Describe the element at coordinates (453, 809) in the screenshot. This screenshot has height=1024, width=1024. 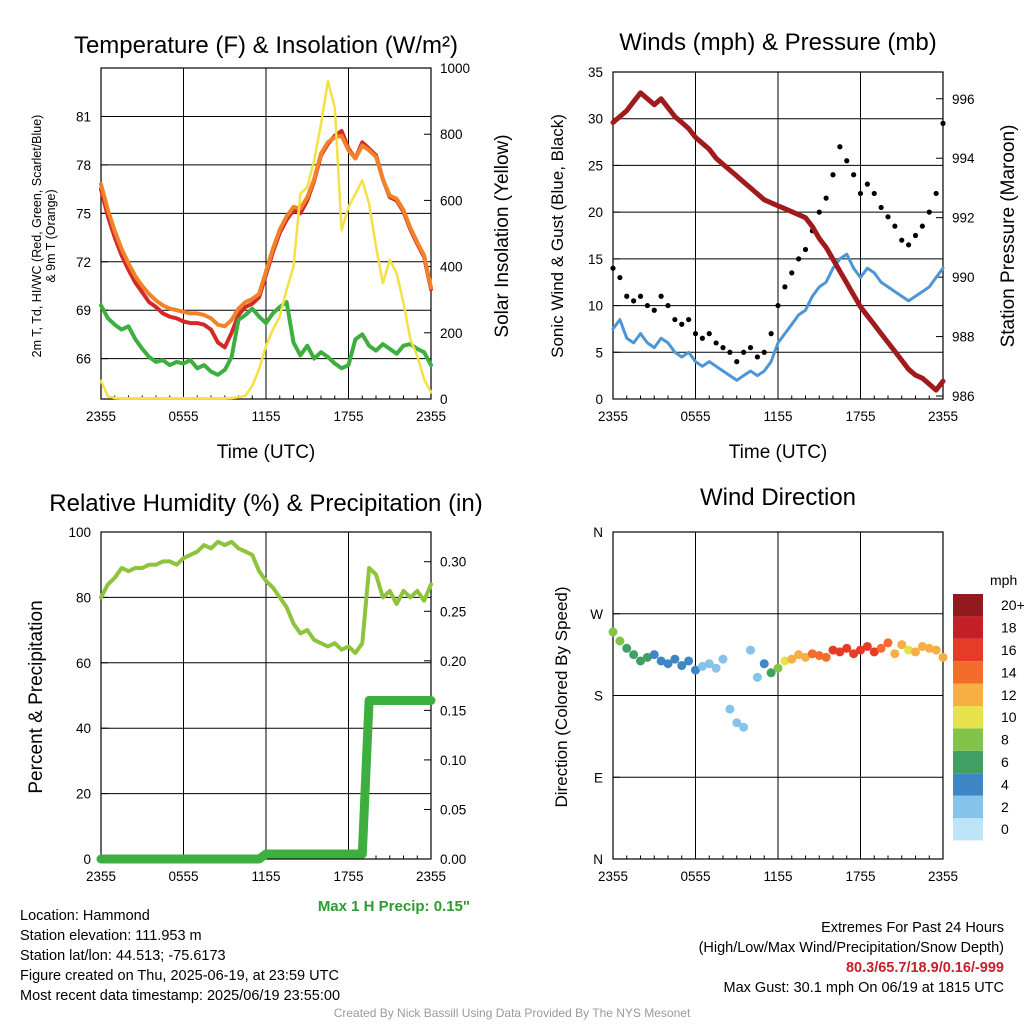
I see `y2-tick-label: 0.05` at that location.